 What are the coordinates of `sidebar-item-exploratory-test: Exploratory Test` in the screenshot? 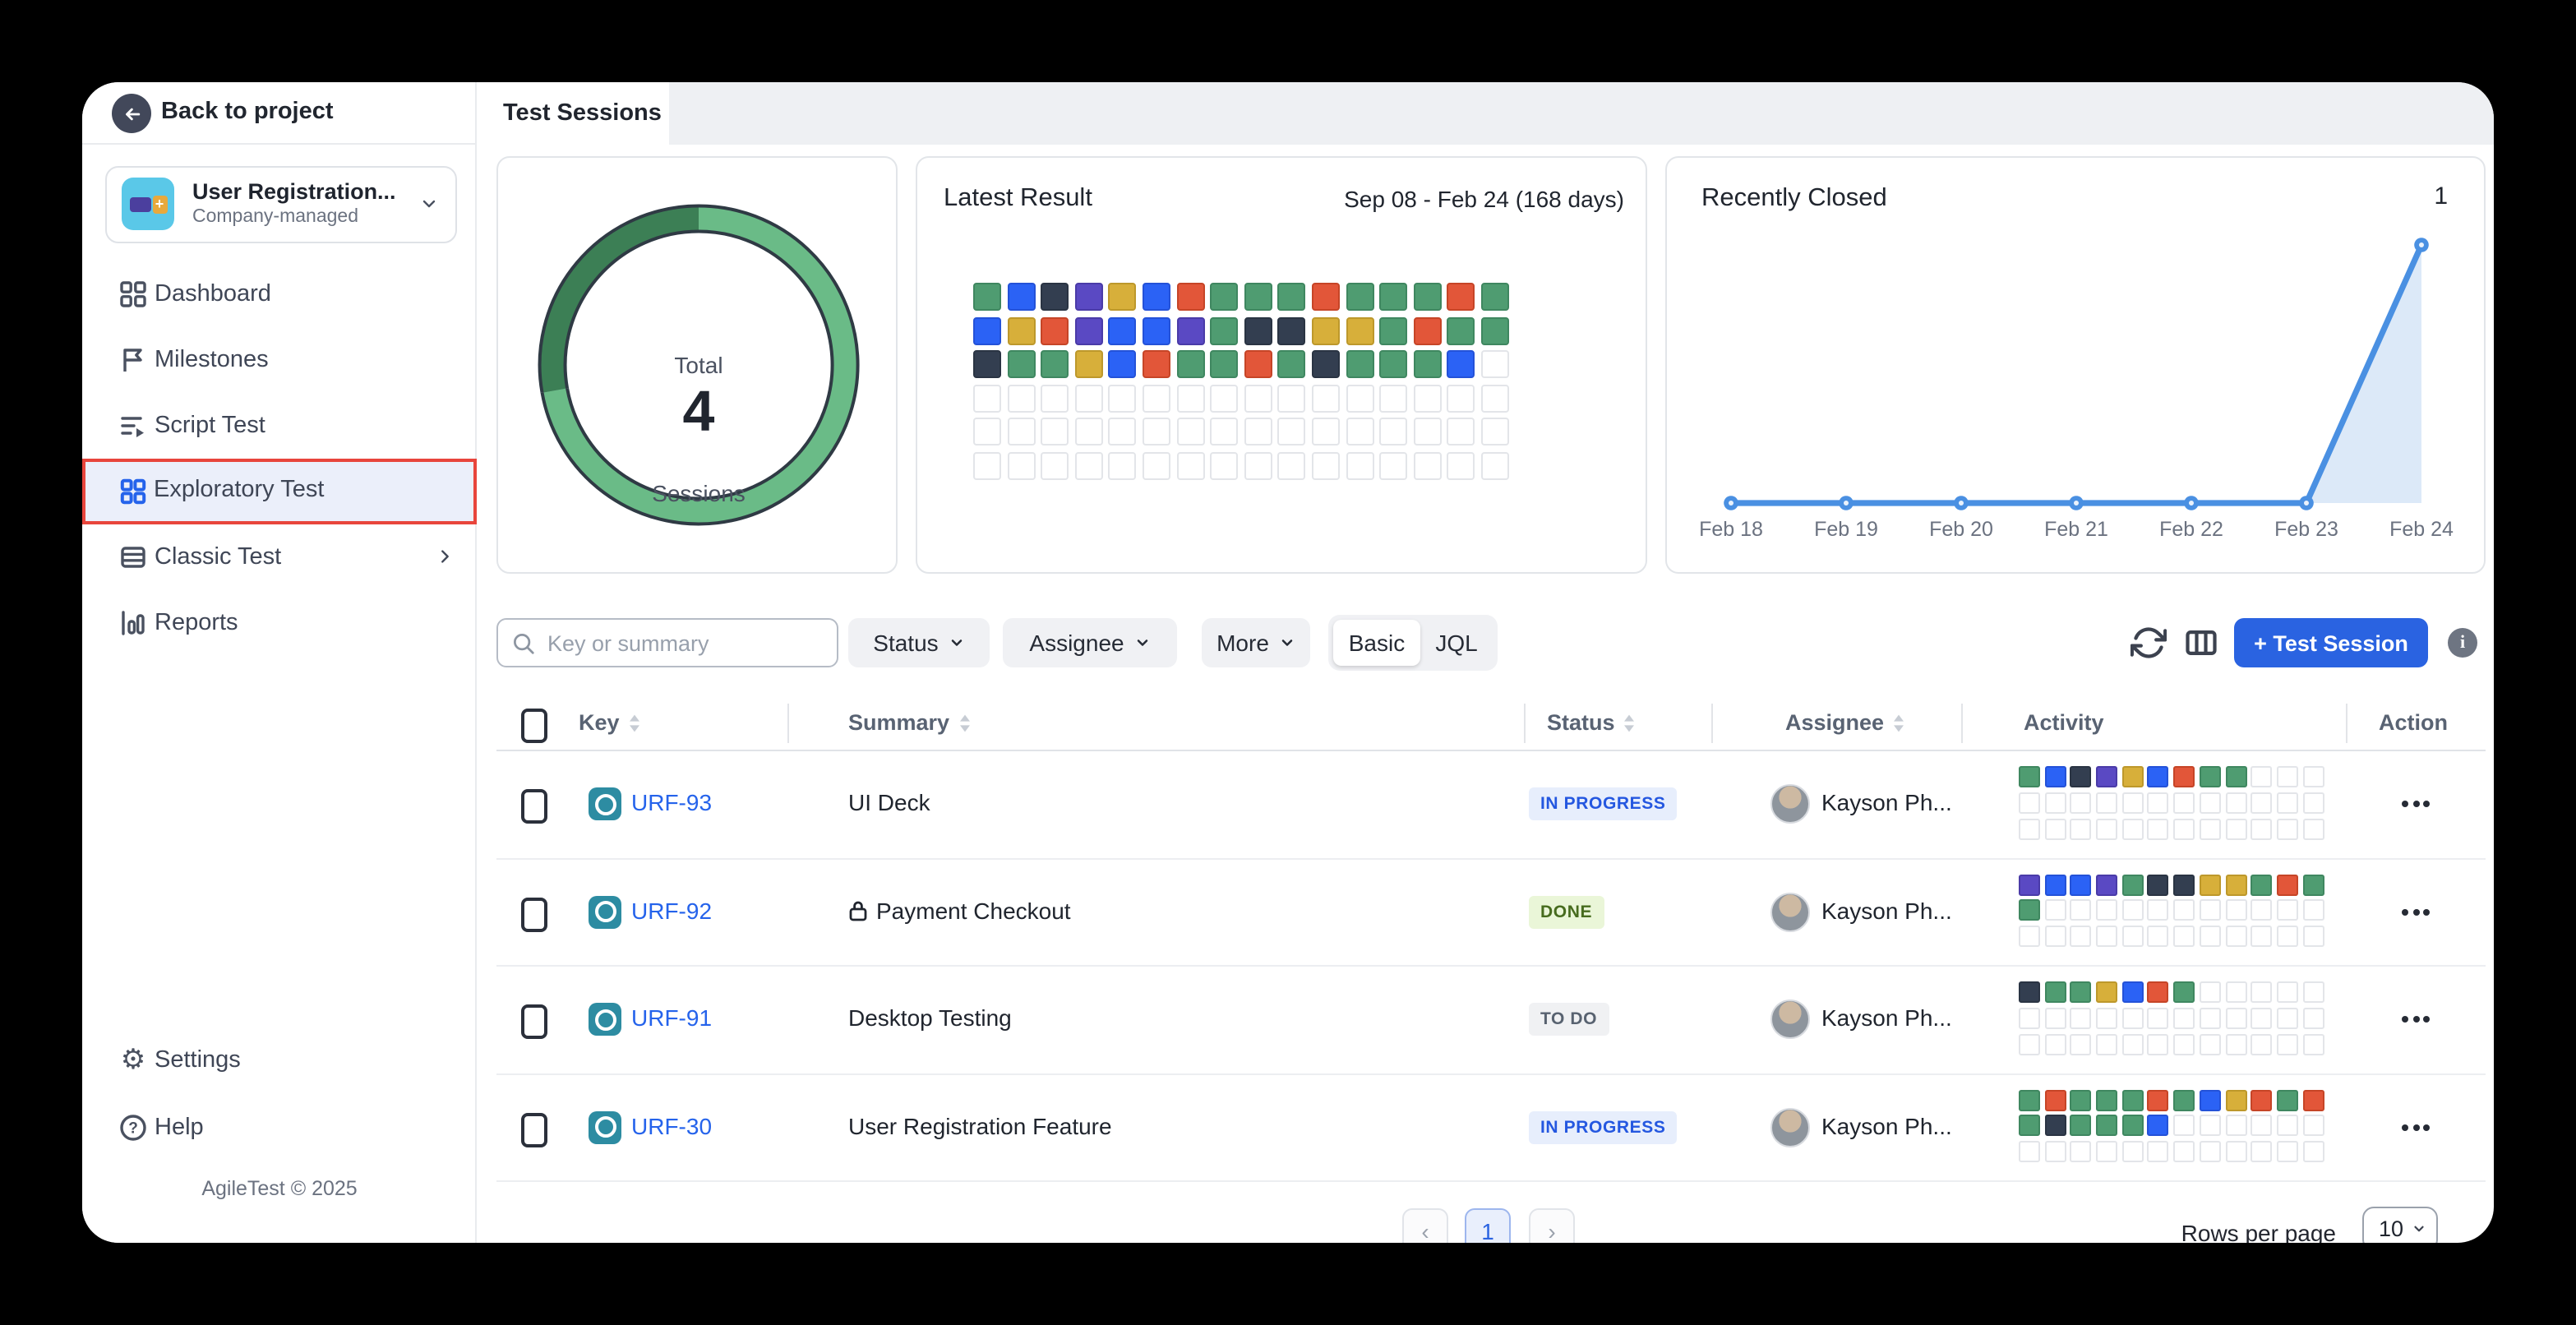 It's located at (279, 491).